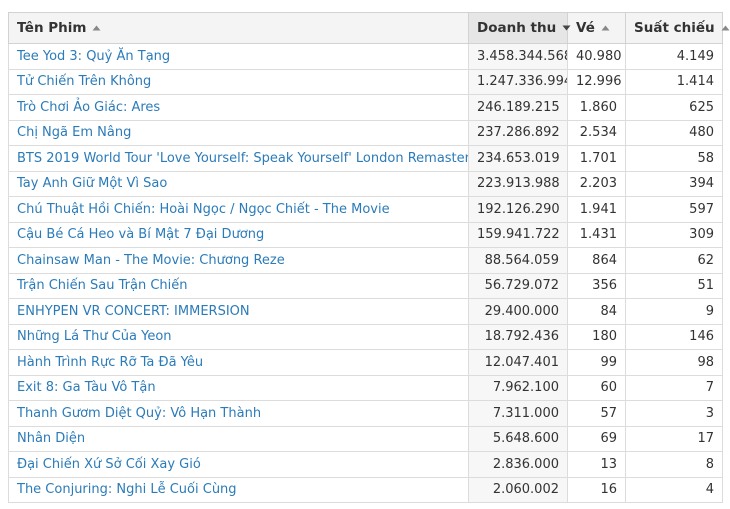 This screenshot has height=509, width=730. I want to click on revenue: 56.729.072, so click(518, 285).